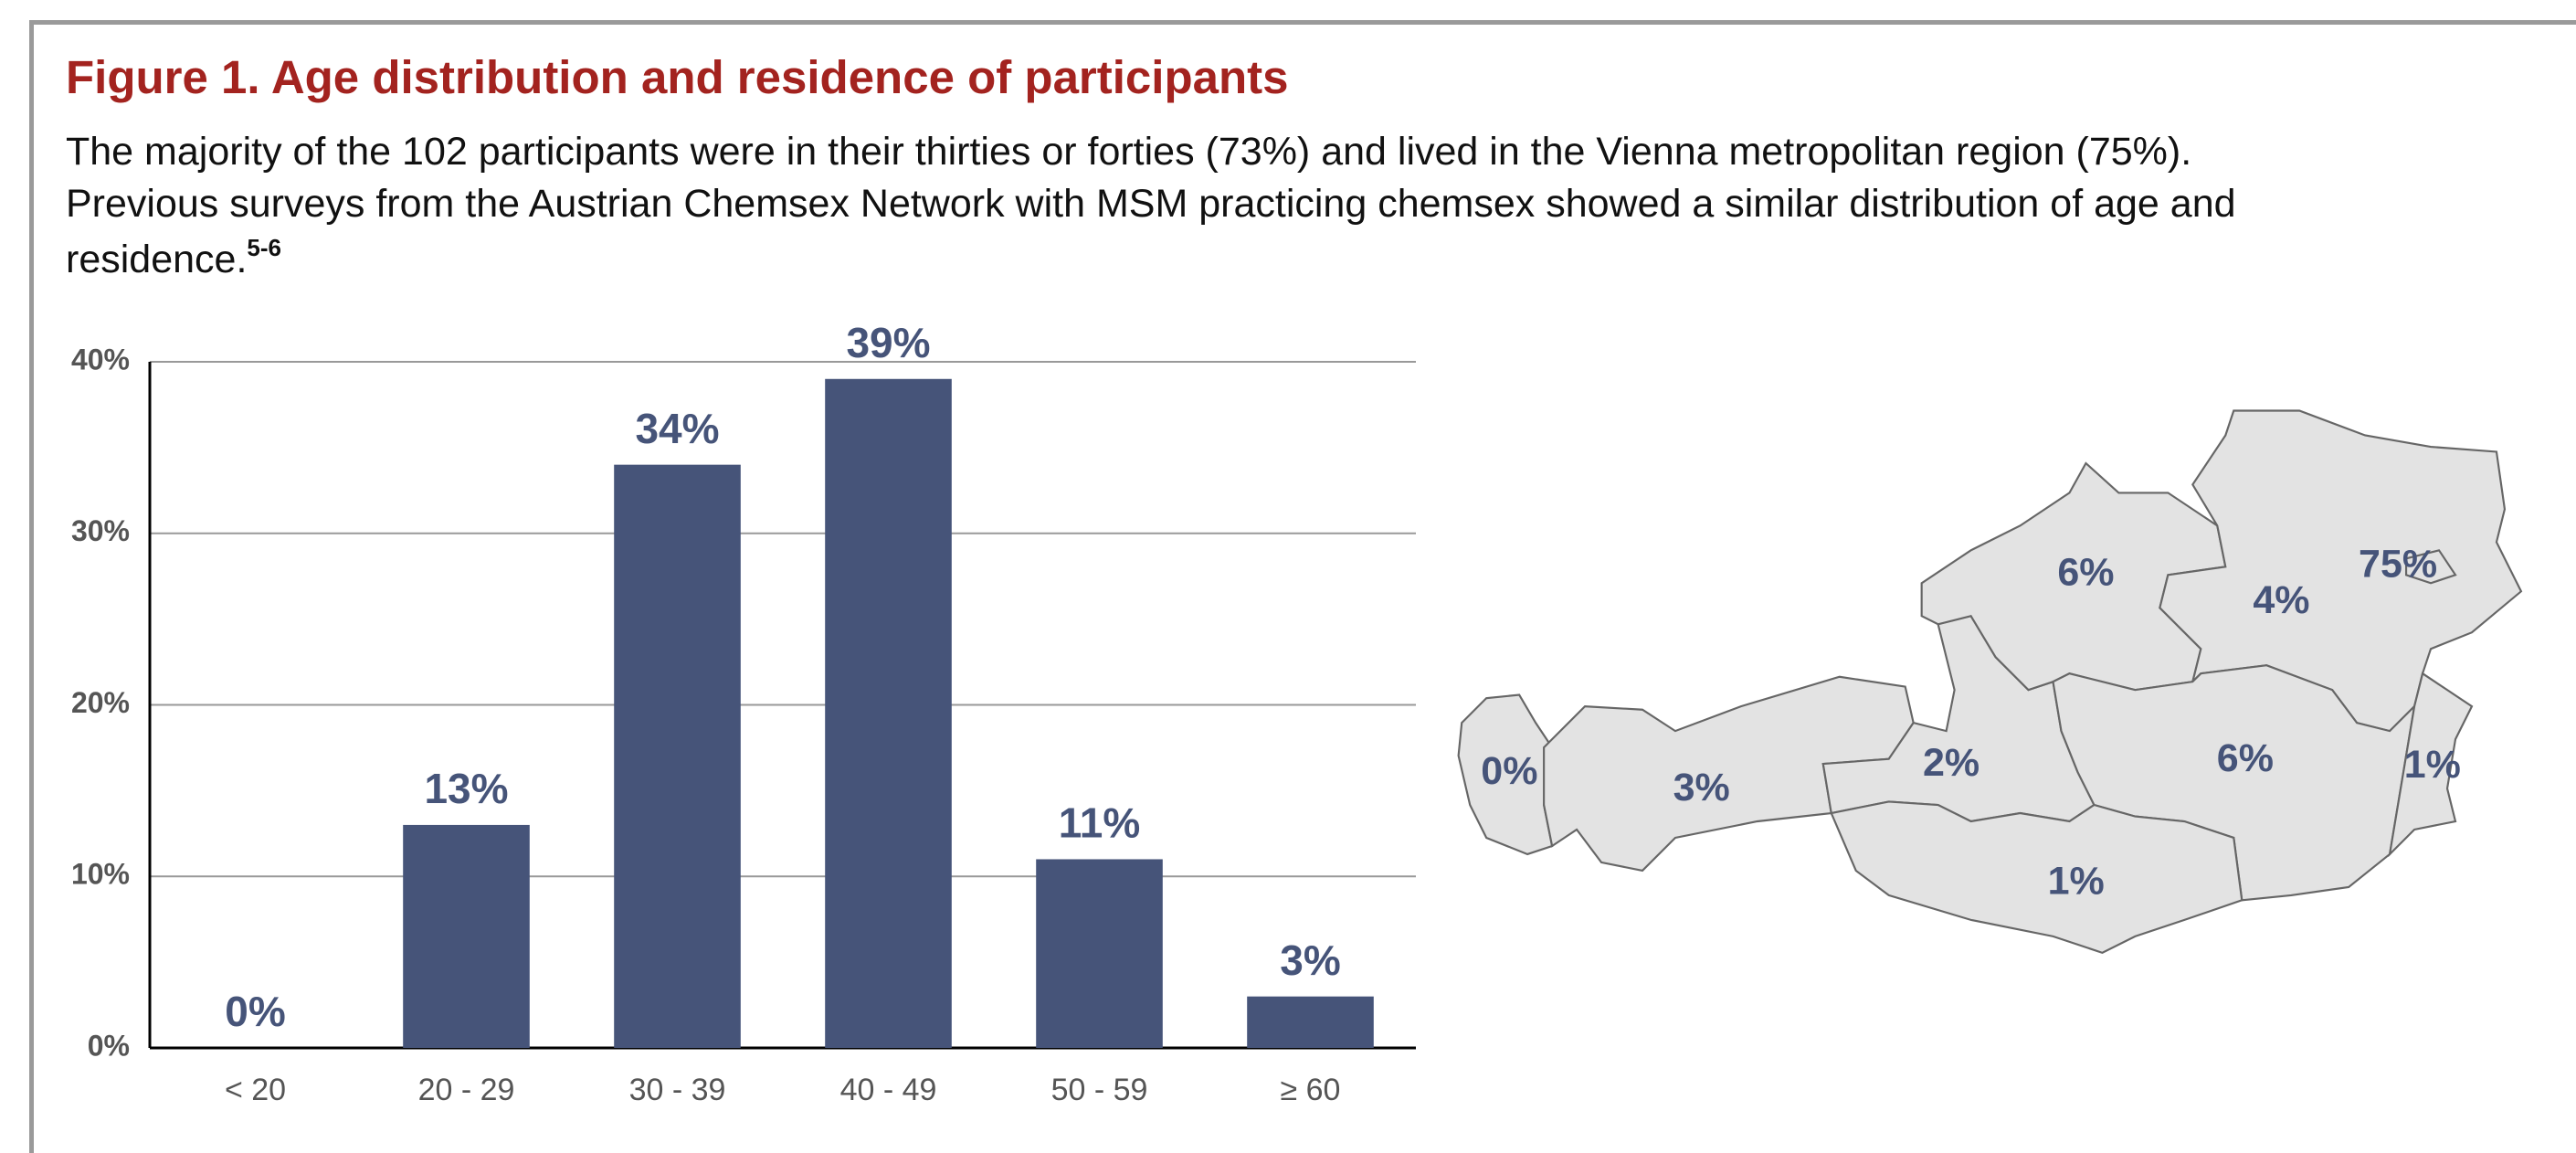 Image resolution: width=2576 pixels, height=1153 pixels. What do you see at coordinates (109, 1045) in the screenshot?
I see `y-tick-label: 0%` at bounding box center [109, 1045].